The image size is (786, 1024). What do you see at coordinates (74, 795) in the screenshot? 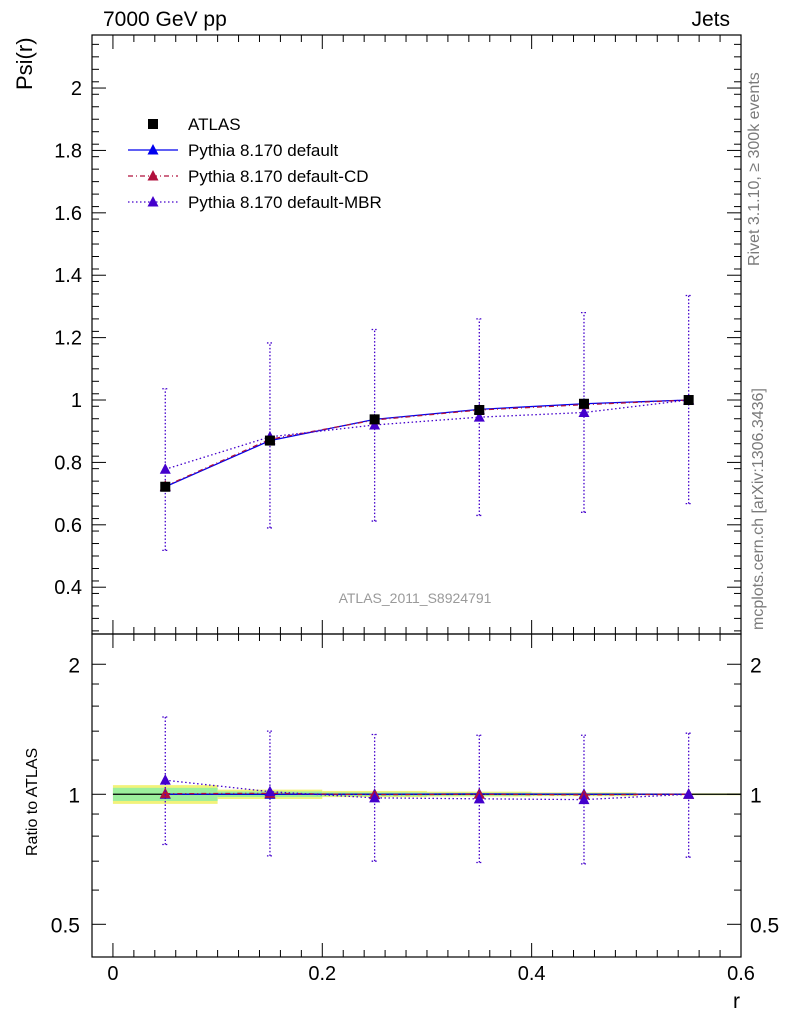
I see `ratio-y-tick-label-left: 1` at bounding box center [74, 795].